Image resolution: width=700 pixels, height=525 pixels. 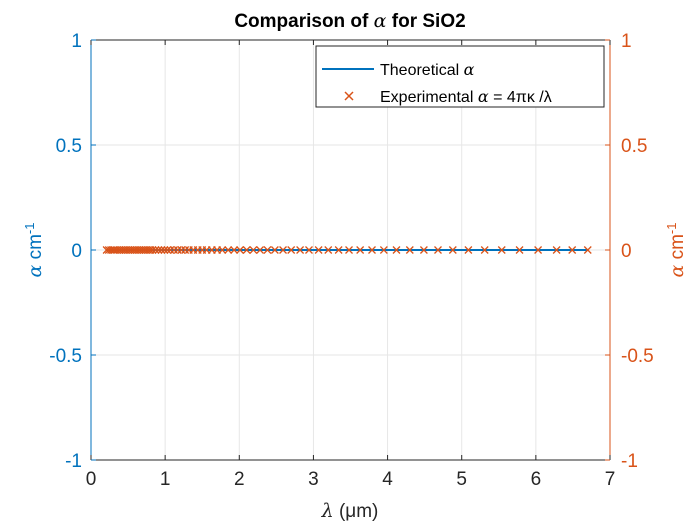 I want to click on x-tick-label: 2, so click(x=239, y=479).